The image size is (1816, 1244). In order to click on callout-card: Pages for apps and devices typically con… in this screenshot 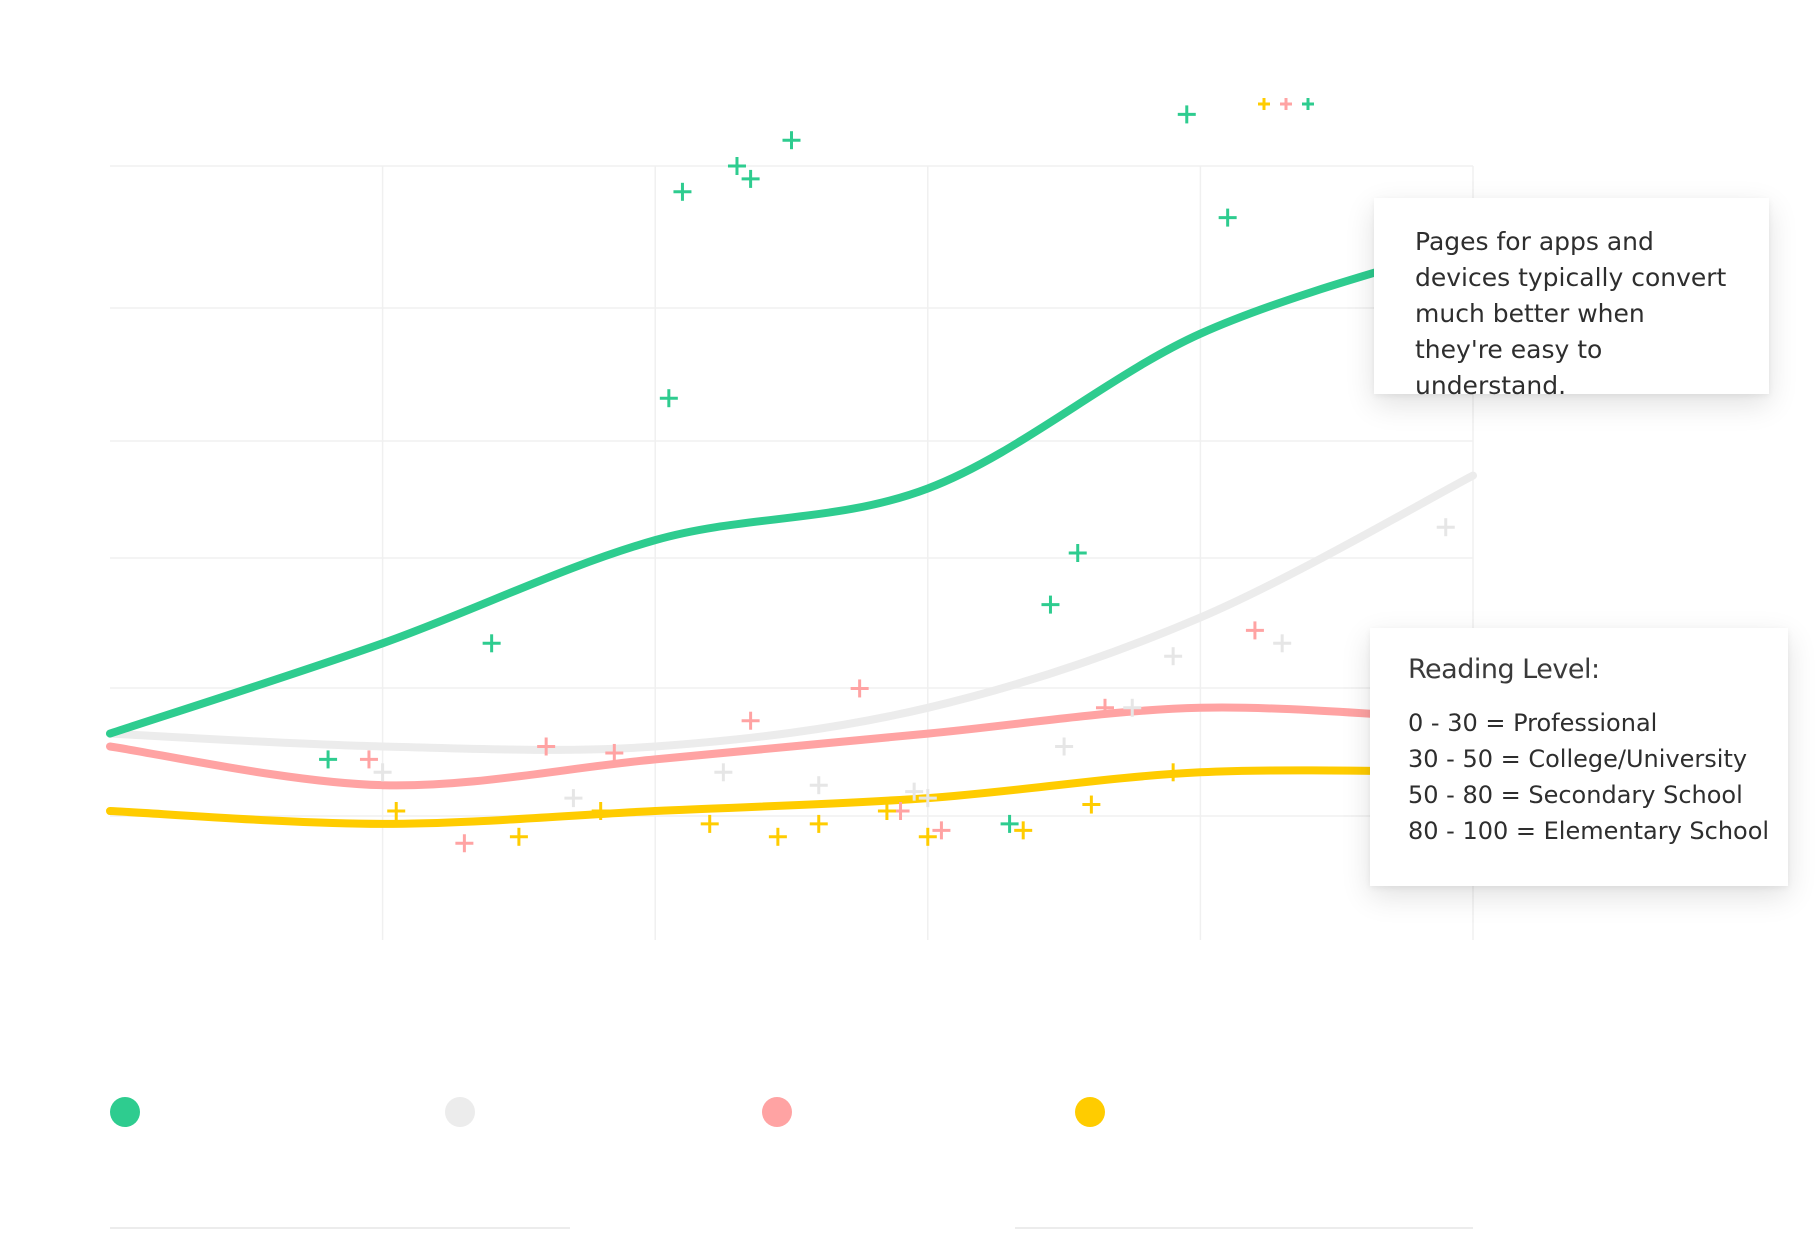, I will do `click(1571, 299)`.